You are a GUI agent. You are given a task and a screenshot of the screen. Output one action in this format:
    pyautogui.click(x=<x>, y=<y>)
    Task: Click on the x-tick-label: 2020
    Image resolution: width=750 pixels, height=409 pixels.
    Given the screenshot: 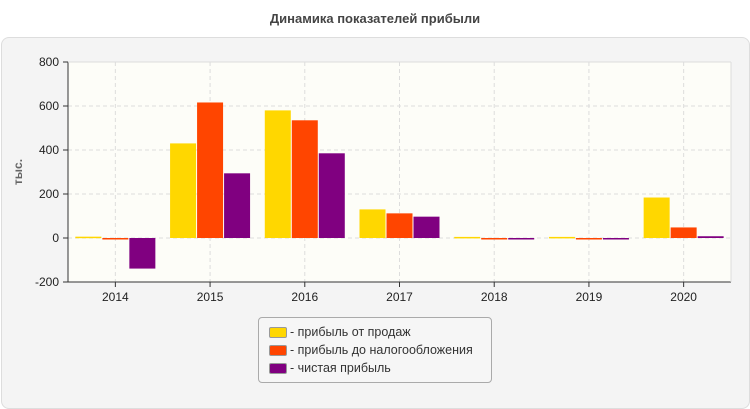 What is the action you would take?
    pyautogui.click(x=683, y=297)
    